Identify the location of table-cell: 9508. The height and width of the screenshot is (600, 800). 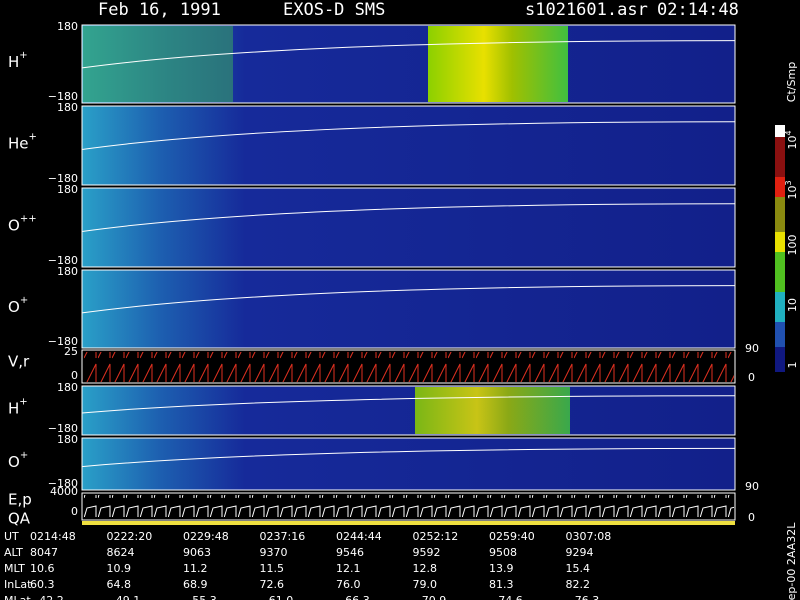
(503, 552).